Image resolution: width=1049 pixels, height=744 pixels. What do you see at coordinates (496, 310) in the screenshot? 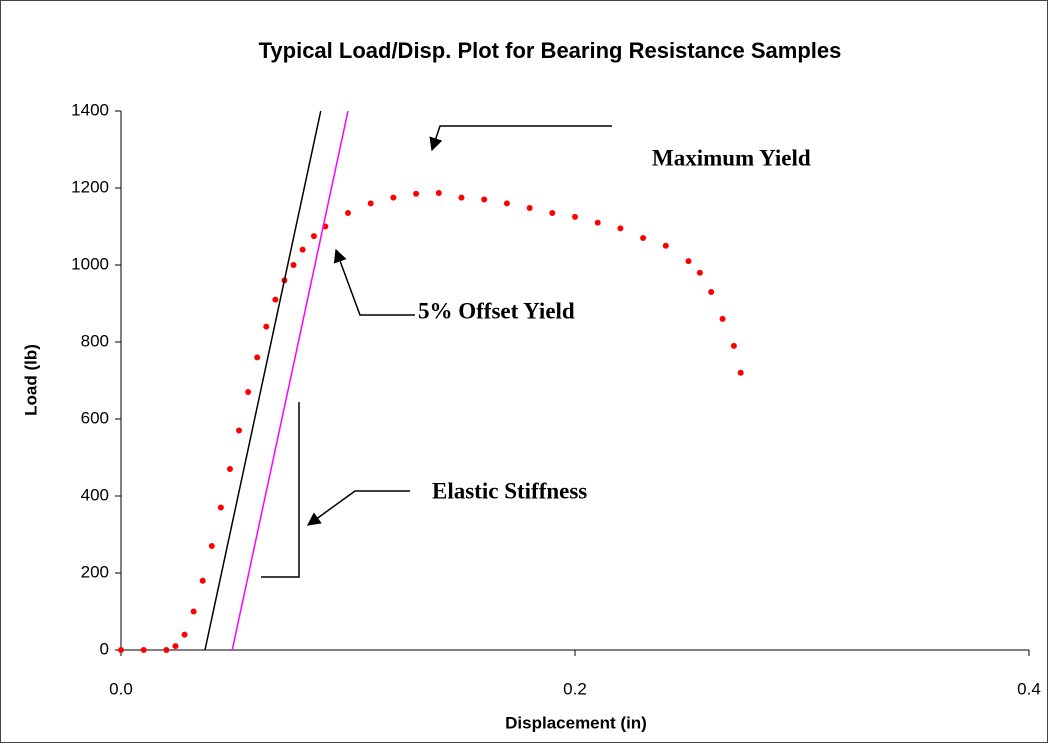
I see `annotation: 5% Offset Yield` at bounding box center [496, 310].